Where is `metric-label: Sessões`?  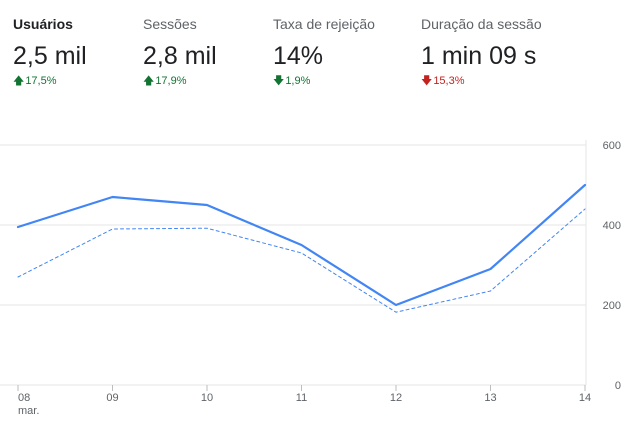 metric-label: Sessões is located at coordinates (170, 24).